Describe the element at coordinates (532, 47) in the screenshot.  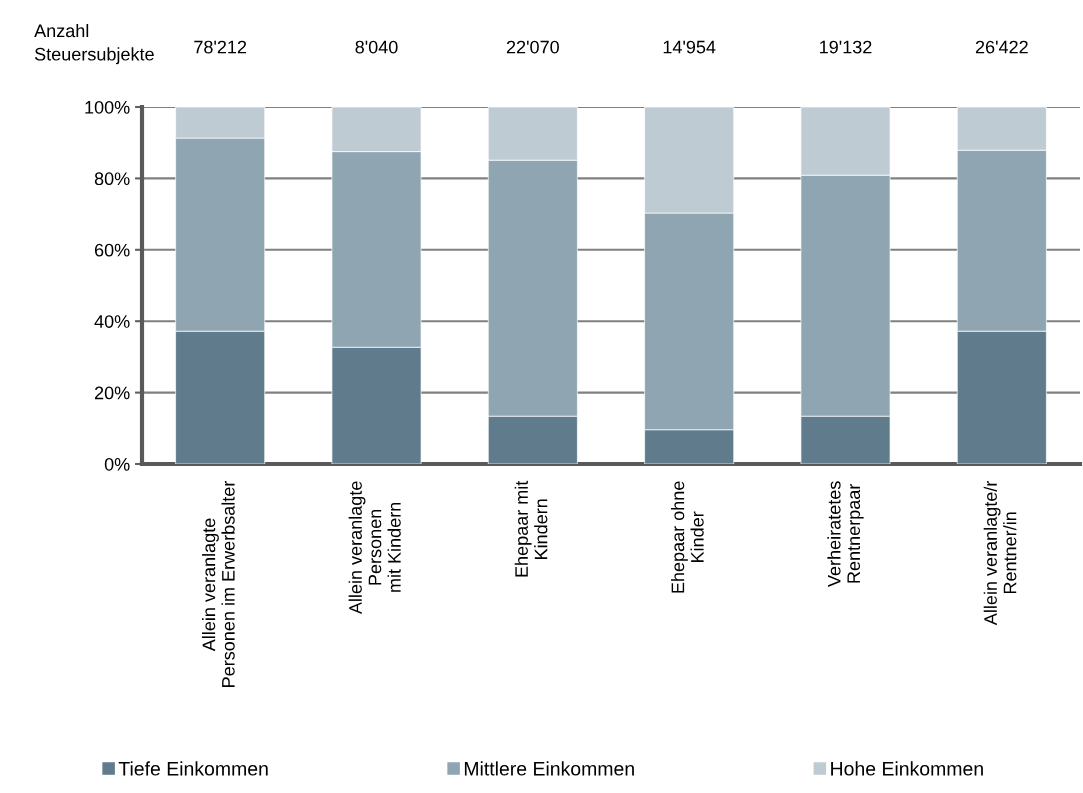
I see `text: 22'070` at that location.